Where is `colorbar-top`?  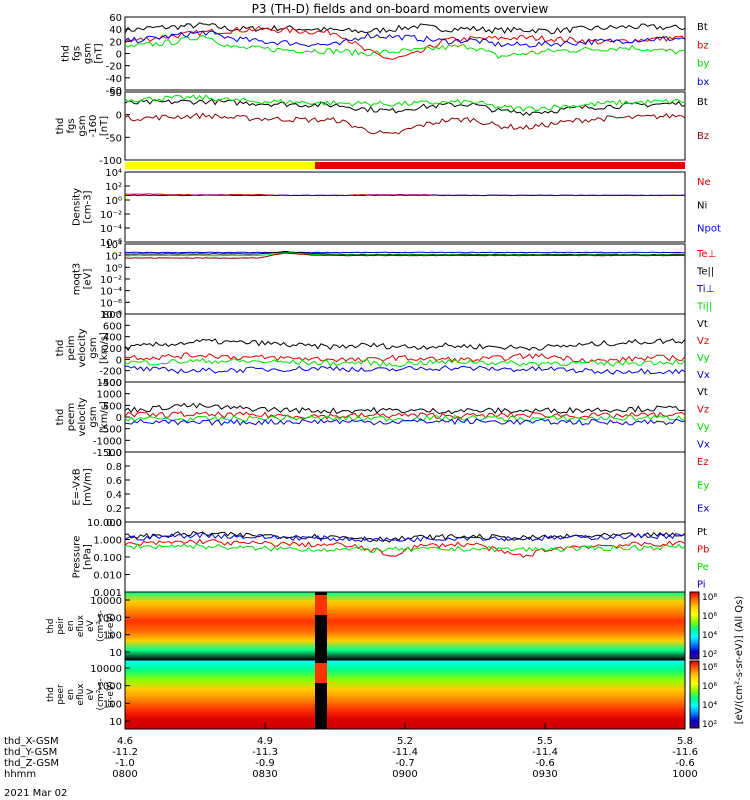
colorbar-top is located at coordinates (694, 625).